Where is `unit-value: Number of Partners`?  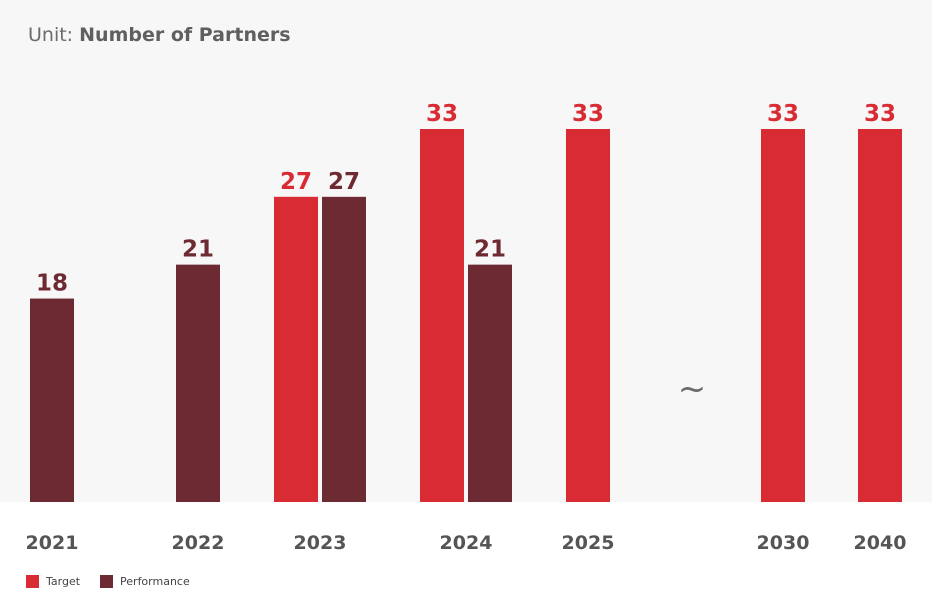 unit-value: Number of Partners is located at coordinates (185, 35).